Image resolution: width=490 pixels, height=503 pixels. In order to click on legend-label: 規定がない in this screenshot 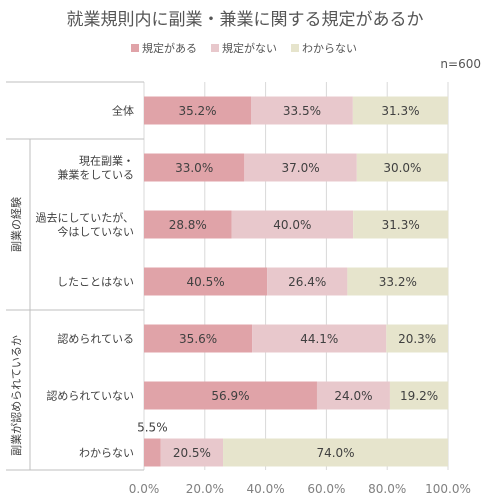, I will do `click(249, 48)`.